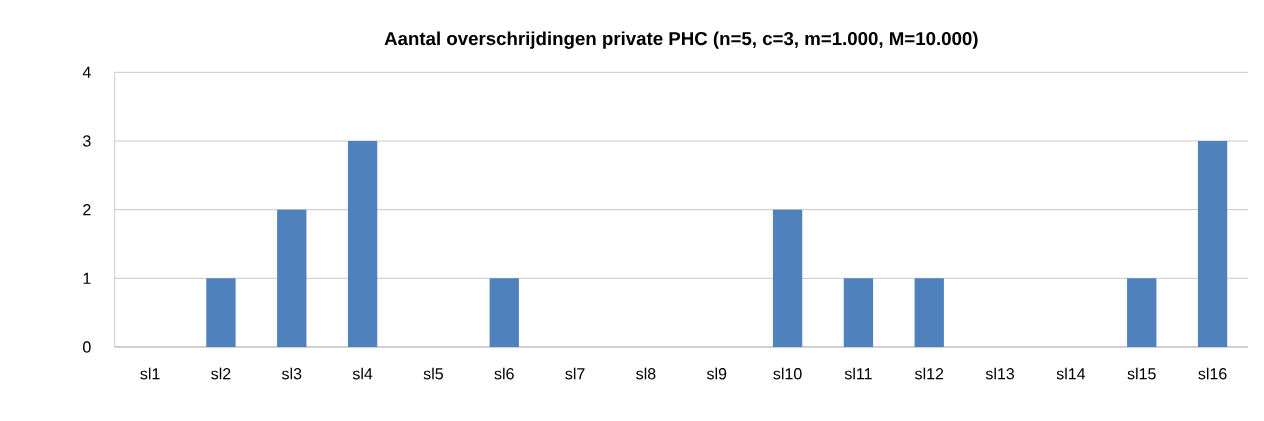 The width and height of the screenshot is (1264, 421). I want to click on x-tick-label: sl10, so click(787, 373).